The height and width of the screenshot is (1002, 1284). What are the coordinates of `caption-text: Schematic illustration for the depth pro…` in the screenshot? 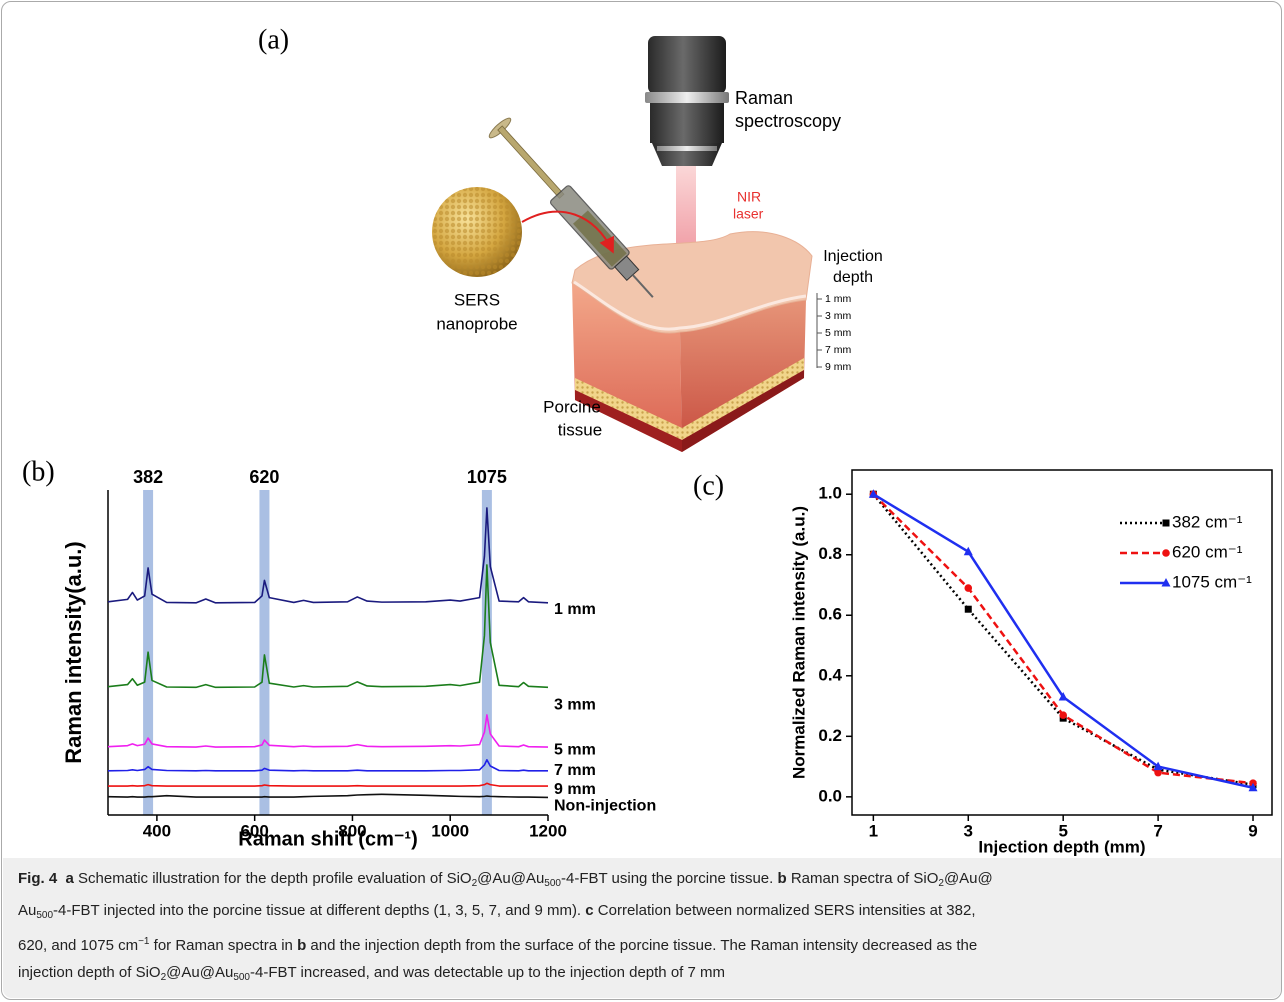 It's located at (272, 878).